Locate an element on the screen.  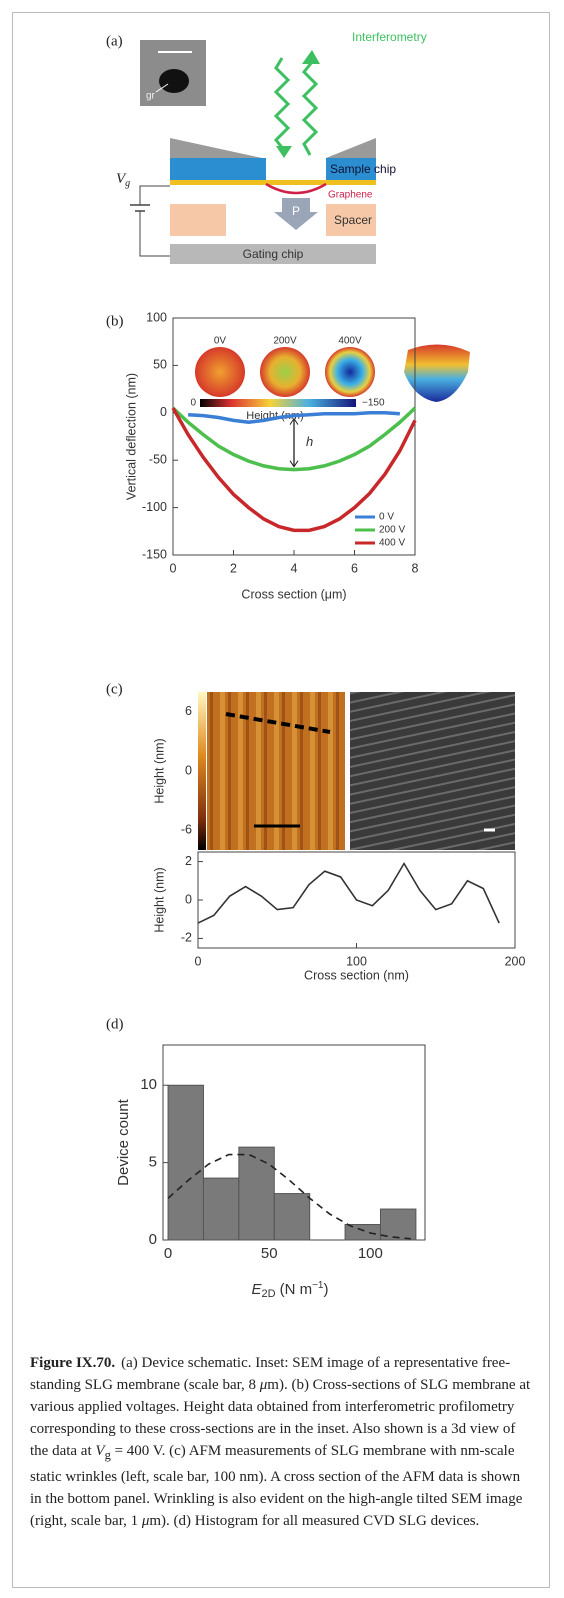
afm-image is located at coordinates (276, 771).